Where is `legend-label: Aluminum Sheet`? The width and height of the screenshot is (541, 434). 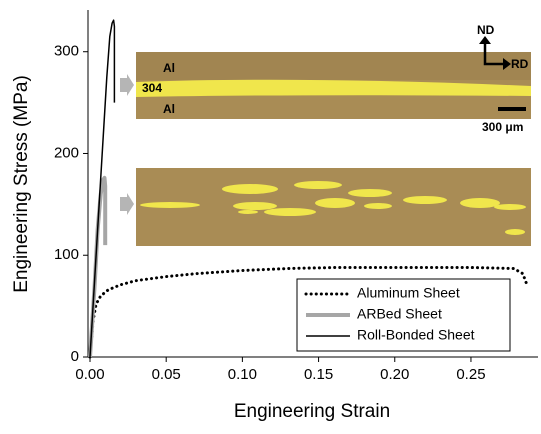 legend-label: Aluminum Sheet is located at coordinates (408, 293).